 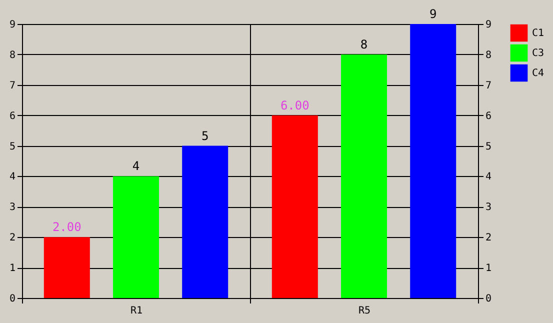 What do you see at coordinates (538, 33) in the screenshot?
I see `legend-label: C1` at bounding box center [538, 33].